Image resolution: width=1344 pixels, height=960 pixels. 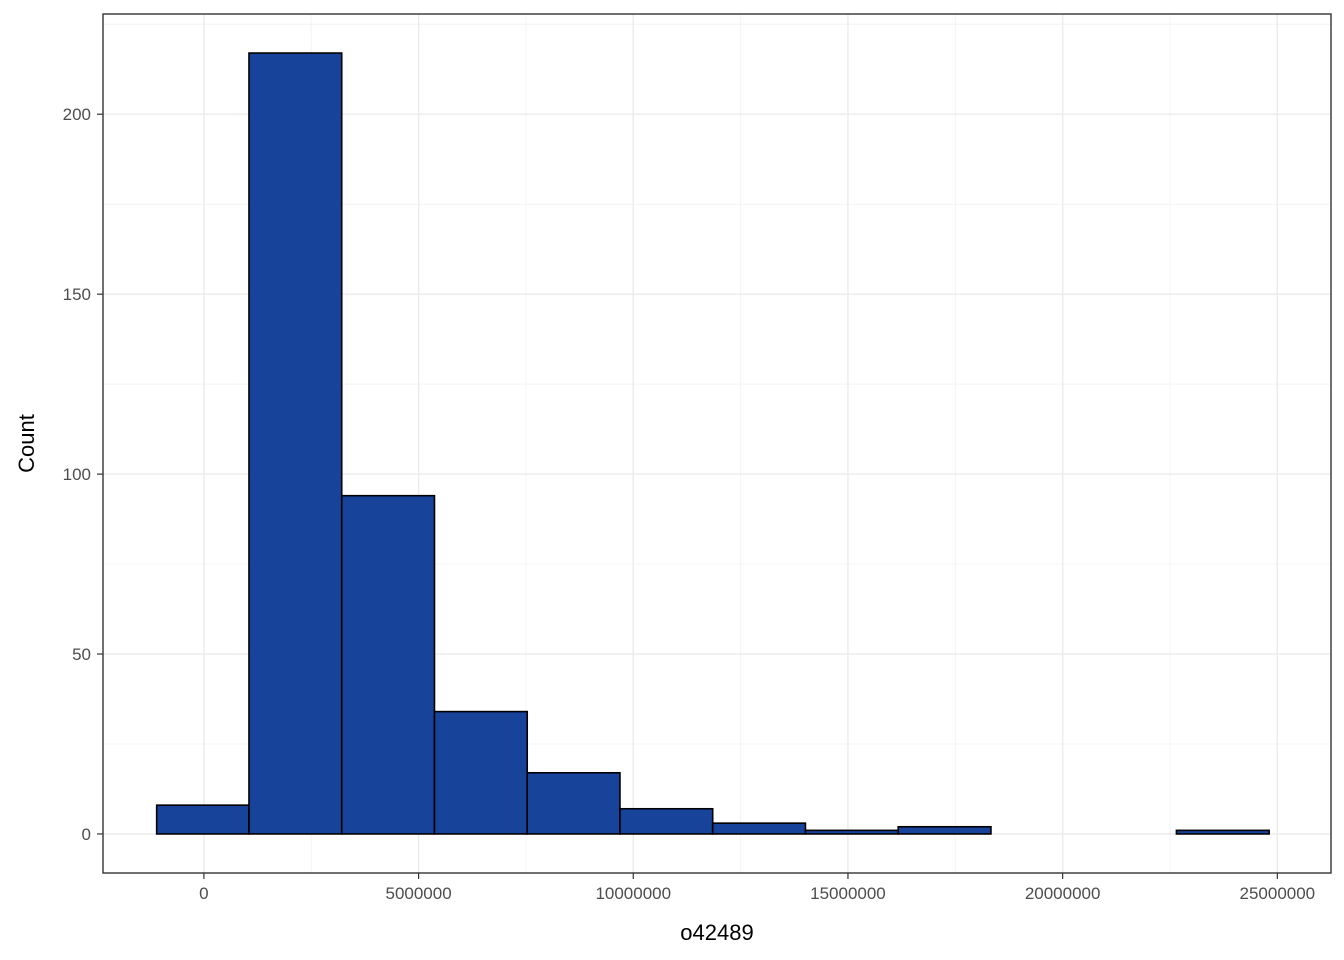 I want to click on y-axis-ticks: 0 50 100 150 200, so click(x=83, y=474).